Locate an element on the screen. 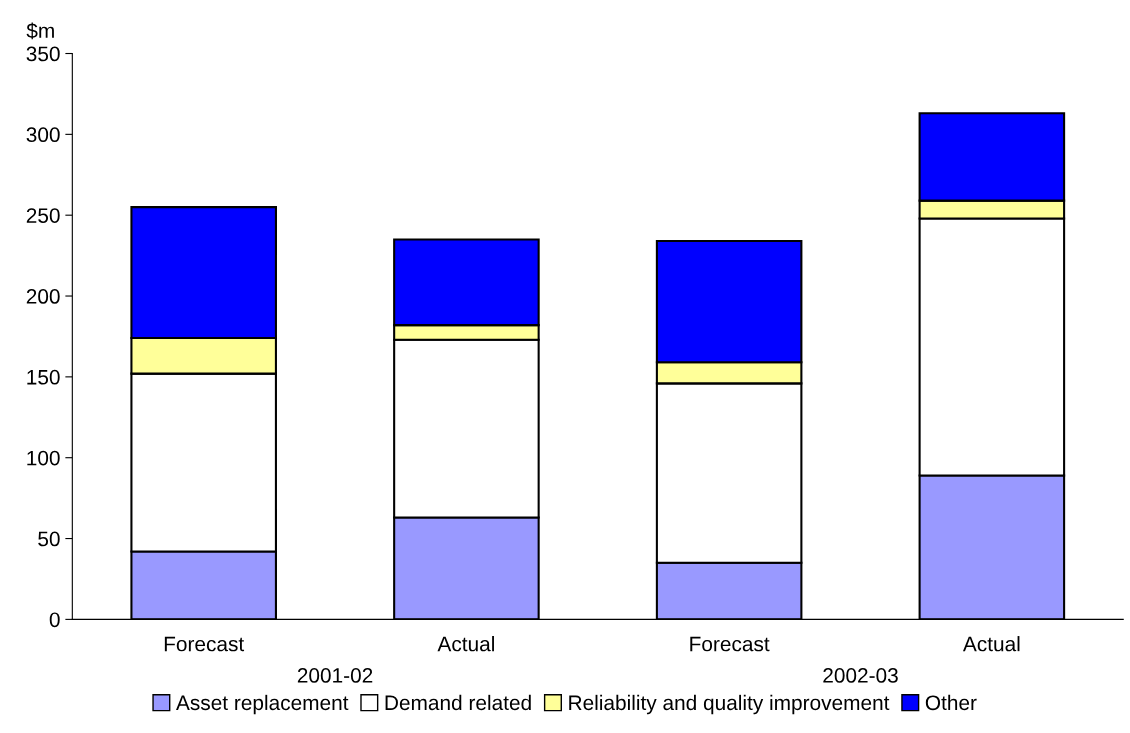 This screenshot has width=1130, height=733. text: 2002-03 is located at coordinates (860, 675).